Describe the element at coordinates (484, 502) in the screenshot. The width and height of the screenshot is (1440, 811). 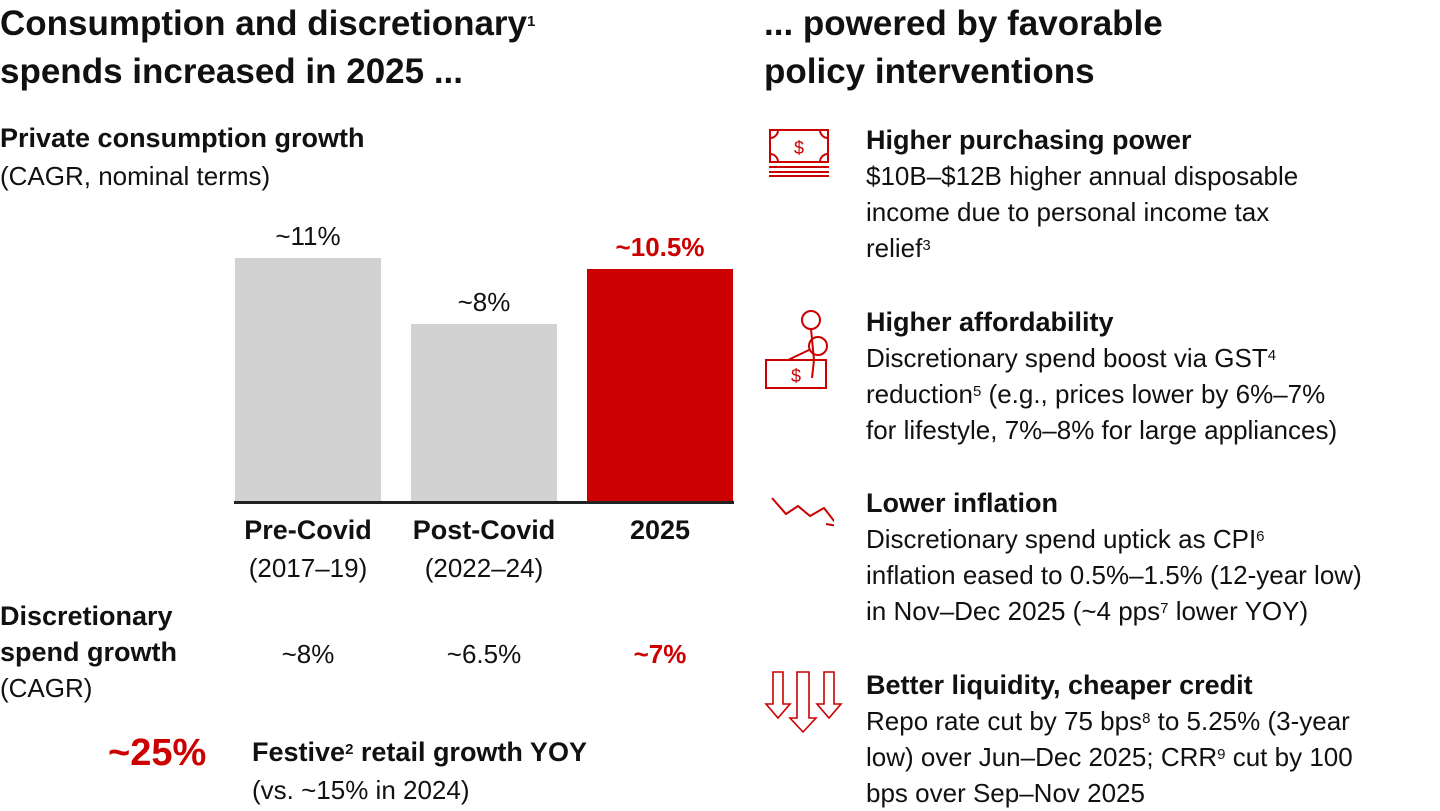
I see `chart-baseline` at that location.